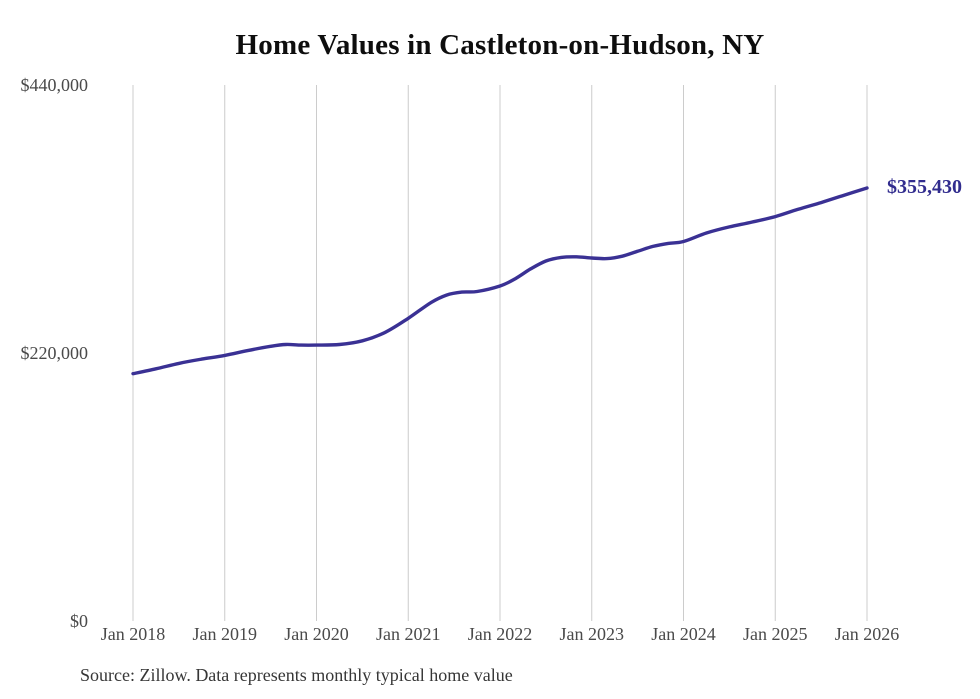 The height and width of the screenshot is (699, 980). I want to click on x-tick-label: Jan 2026, so click(867, 634).